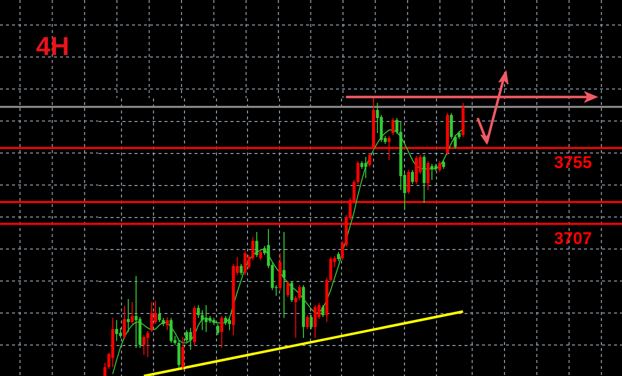  What do you see at coordinates (573, 238) in the screenshot?
I see `annotation: 3707` at bounding box center [573, 238].